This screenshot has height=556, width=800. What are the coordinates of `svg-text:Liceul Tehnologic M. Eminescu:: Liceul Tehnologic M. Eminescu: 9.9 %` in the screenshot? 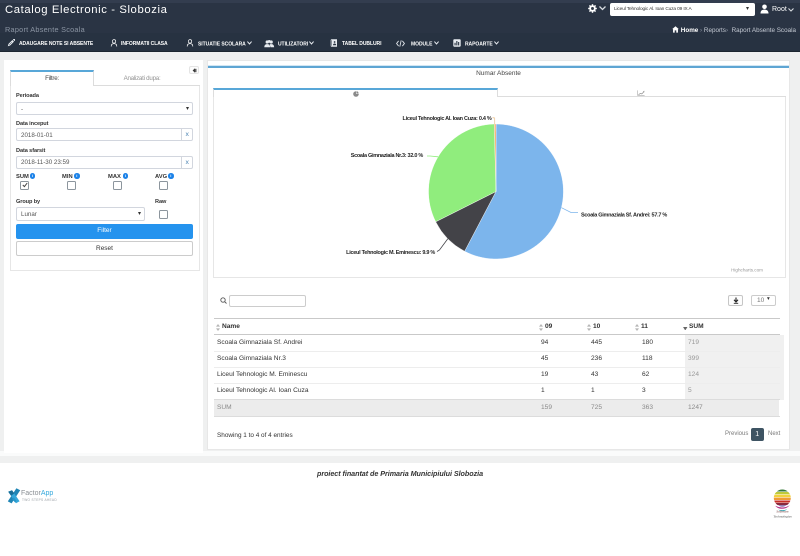 It's located at (390, 253).